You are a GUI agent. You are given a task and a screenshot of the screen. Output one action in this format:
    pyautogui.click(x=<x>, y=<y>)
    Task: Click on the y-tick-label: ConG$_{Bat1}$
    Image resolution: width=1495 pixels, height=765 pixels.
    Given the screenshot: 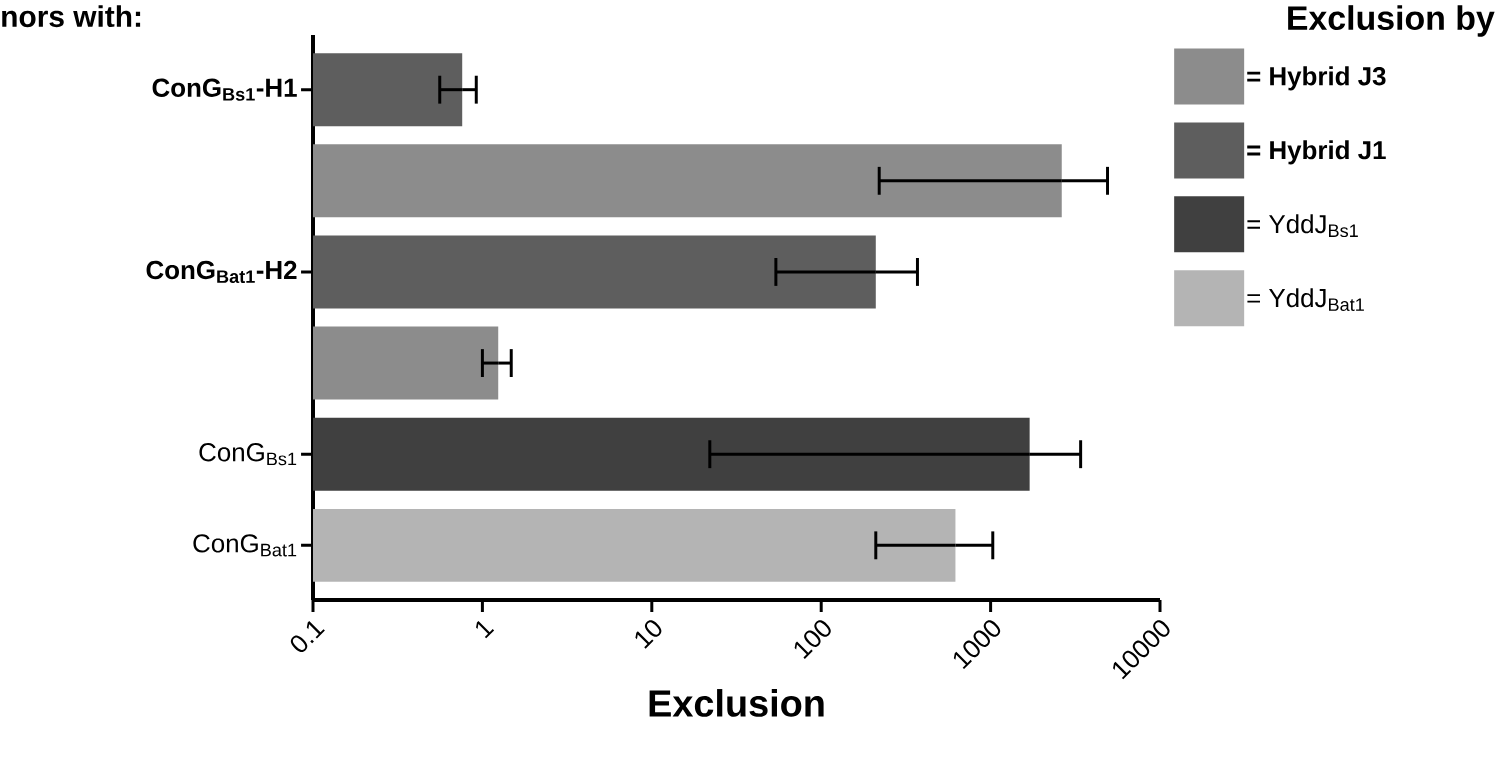 What is the action you would take?
    pyautogui.click(x=245, y=545)
    